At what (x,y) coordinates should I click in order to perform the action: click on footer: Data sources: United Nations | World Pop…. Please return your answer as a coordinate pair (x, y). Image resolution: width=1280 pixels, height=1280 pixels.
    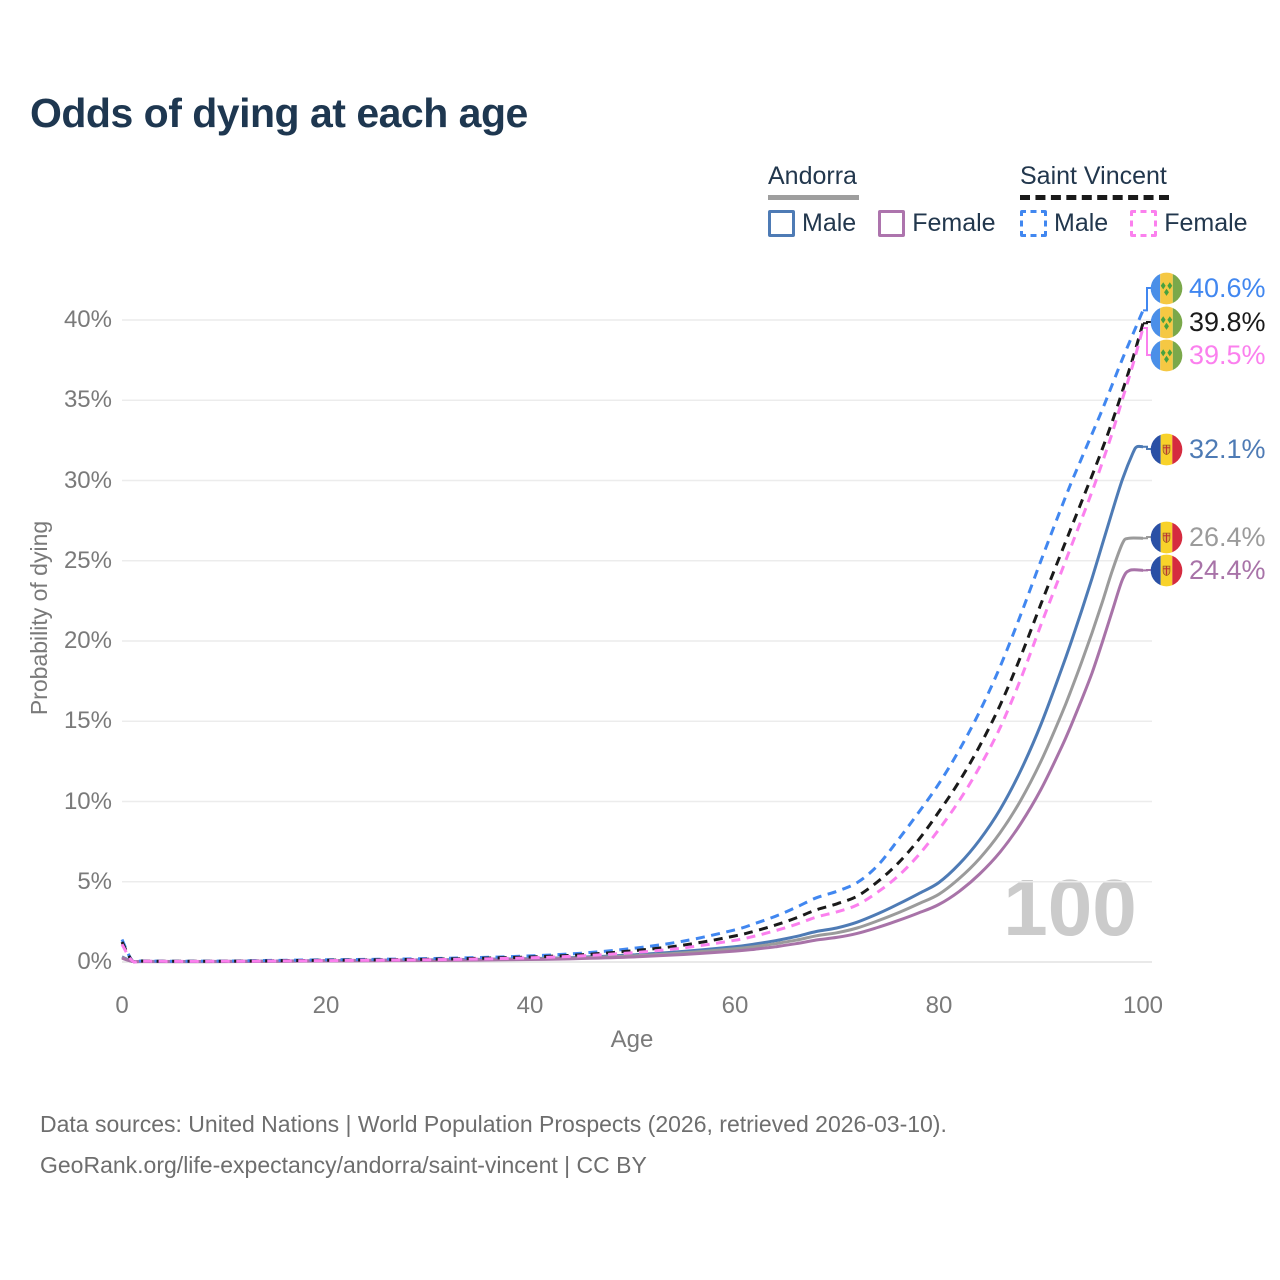
    Looking at the image, I should click on (493, 1145).